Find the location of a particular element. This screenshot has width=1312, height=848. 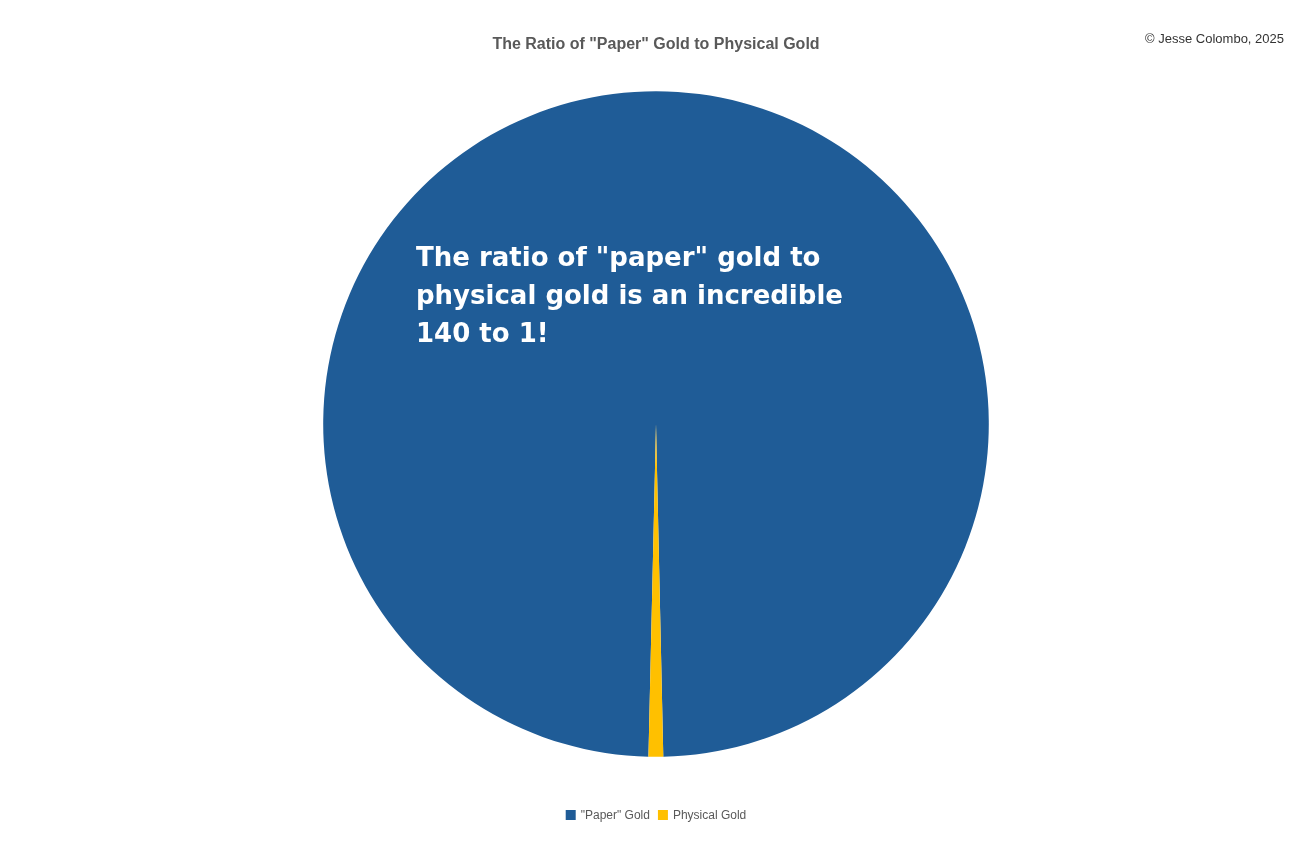

chart-title: The Ratio of "Paper" Gold to Physical Gold is located at coordinates (656, 43).